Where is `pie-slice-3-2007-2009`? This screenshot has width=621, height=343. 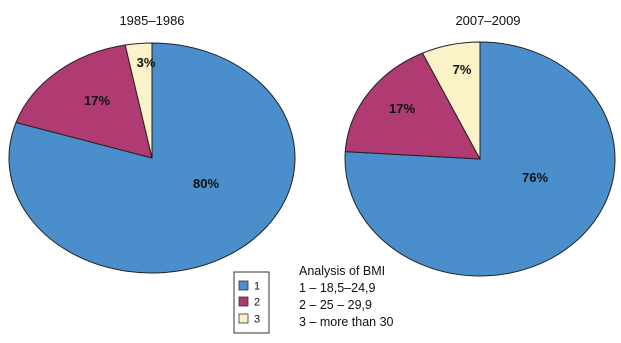
pie-slice-3-2007-2009 is located at coordinates (451, 100).